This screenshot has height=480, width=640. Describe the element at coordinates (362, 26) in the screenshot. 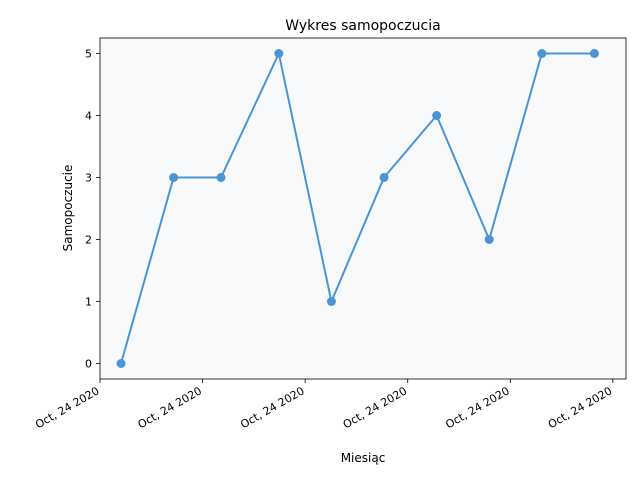

I see `chart-title: Wykres samopoczucia` at that location.